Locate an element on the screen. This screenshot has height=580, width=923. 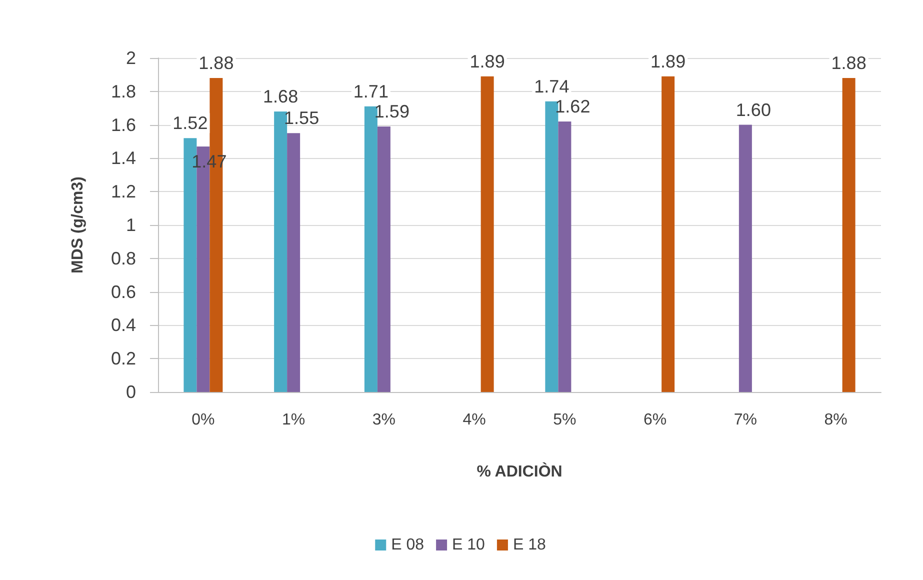
y-tick-label: 0 is located at coordinates (131, 392).